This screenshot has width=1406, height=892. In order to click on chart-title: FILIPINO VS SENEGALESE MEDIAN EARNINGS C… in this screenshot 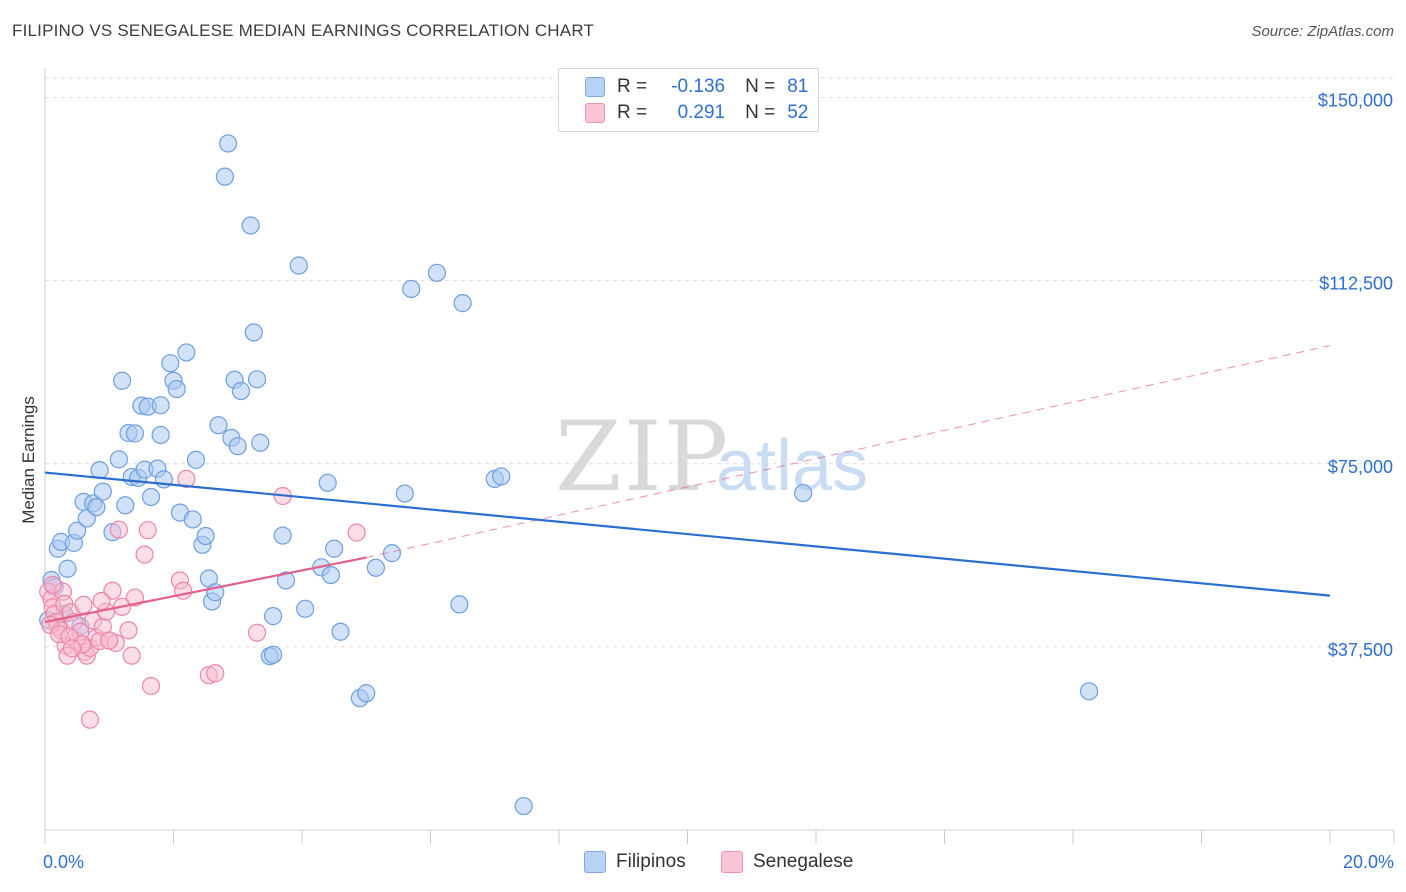, I will do `click(303, 30)`.